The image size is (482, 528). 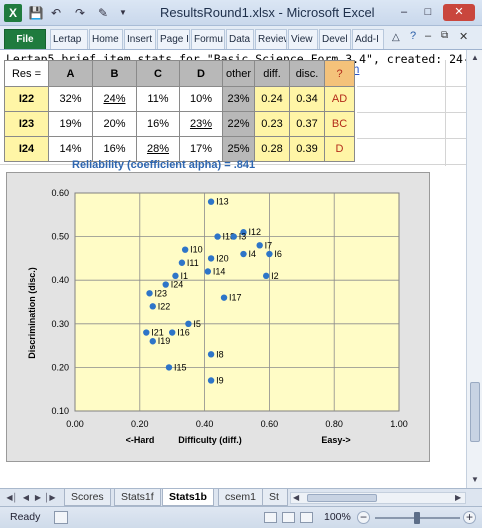 I want to click on tab-add-ins: Add-I, so click(x=368, y=39).